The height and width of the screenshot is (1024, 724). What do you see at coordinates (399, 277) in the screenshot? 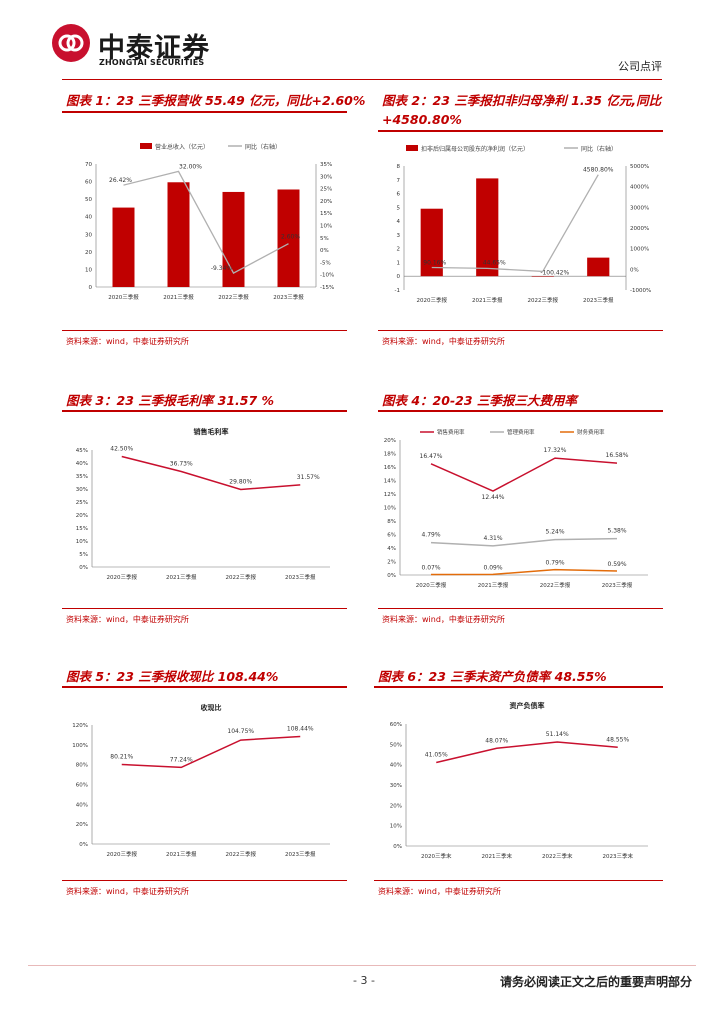
I see `left-axis-tick-label: 0` at bounding box center [399, 277].